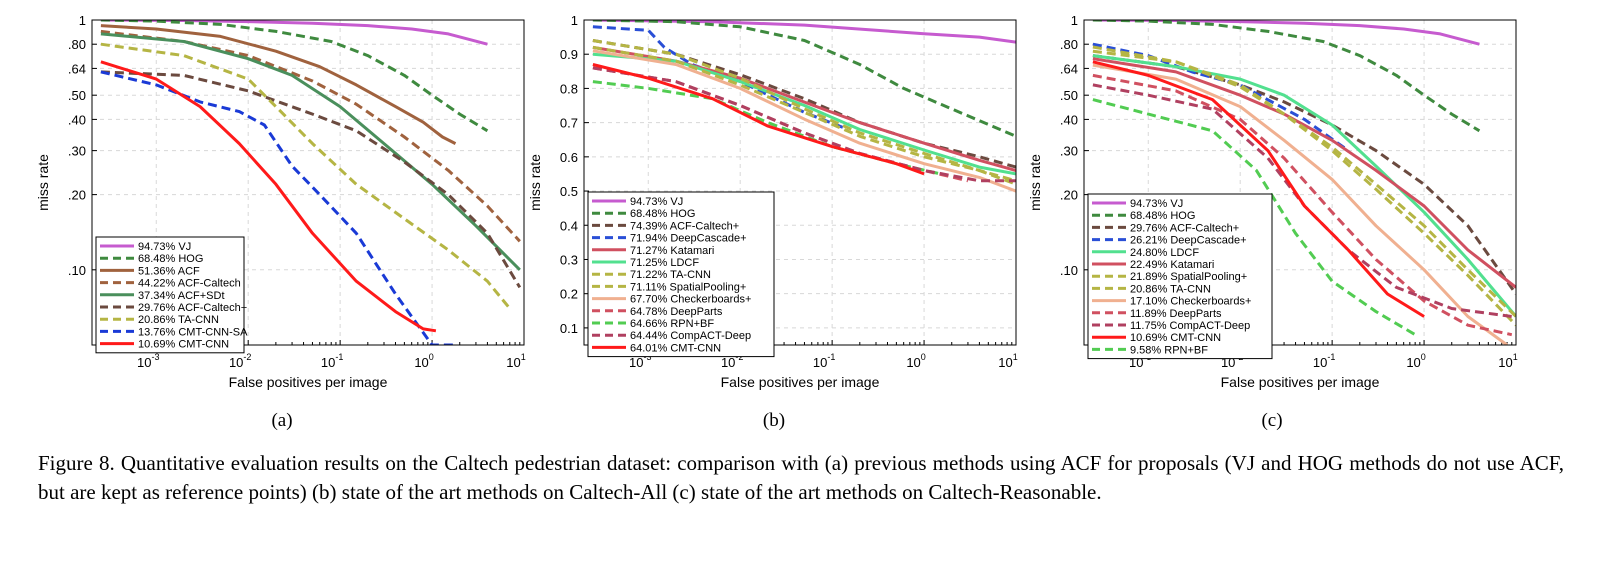 Image resolution: width=1602 pixels, height=563 pixels. Describe the element at coordinates (1069, 95) in the screenshot. I see `y-tick-label: .50` at that location.